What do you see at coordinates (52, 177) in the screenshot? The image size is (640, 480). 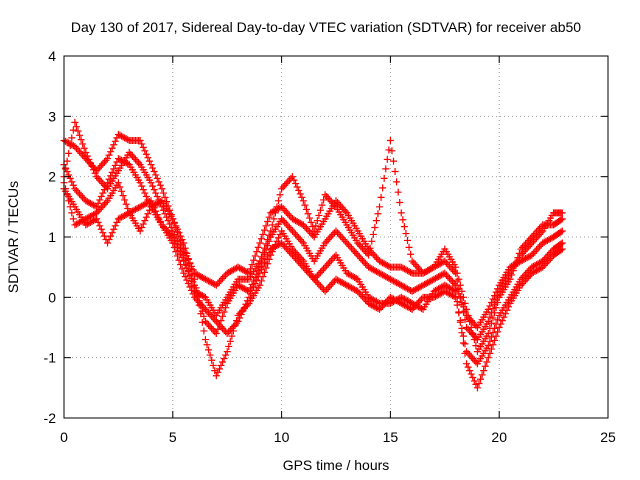 I see `y-tick-label: 2` at bounding box center [52, 177].